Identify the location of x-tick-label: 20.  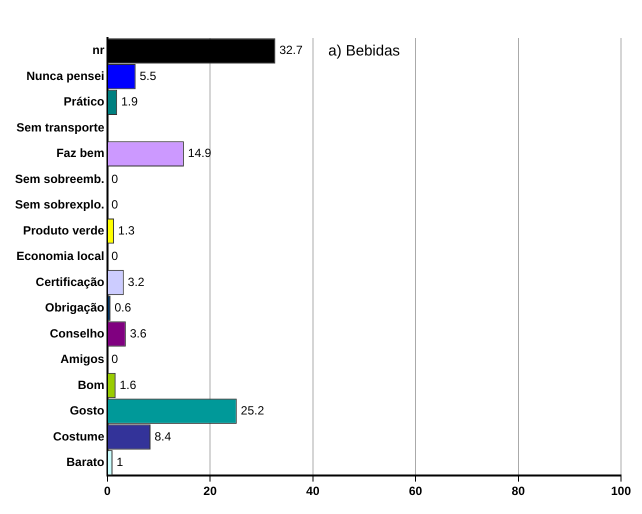
(210, 491).